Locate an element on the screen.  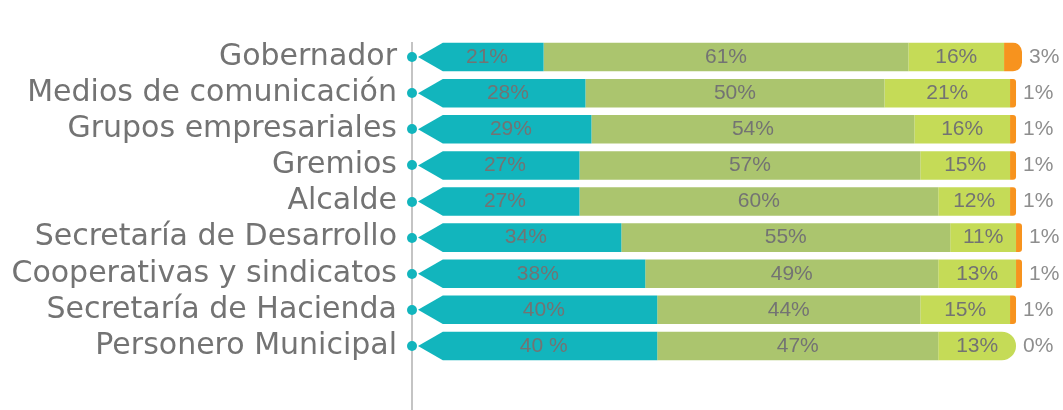
data-label: 38% is located at coordinates (537, 272).